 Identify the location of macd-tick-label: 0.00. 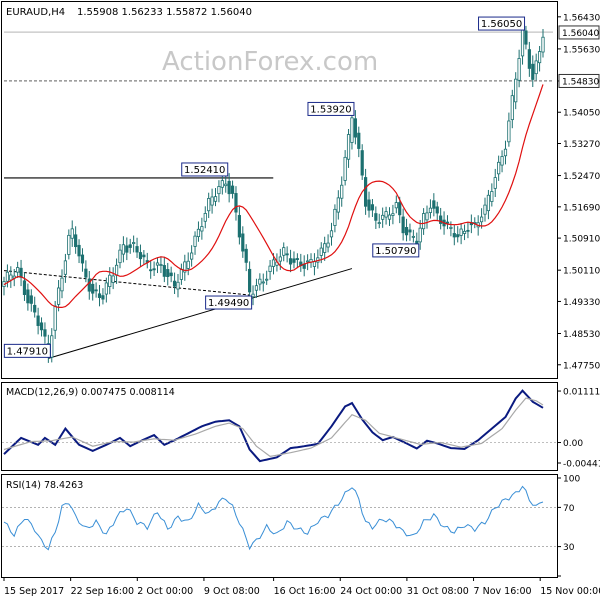
(573, 444).